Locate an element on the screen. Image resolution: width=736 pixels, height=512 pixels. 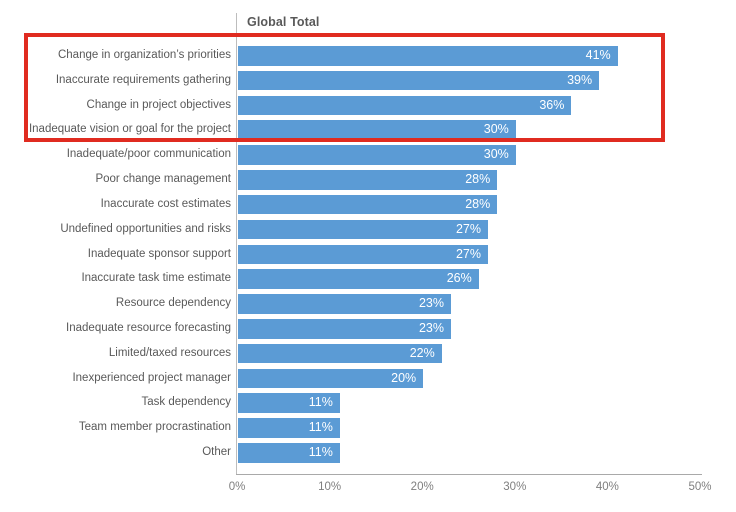
category-label: Inadequate resource forecasting is located at coordinates (148, 328).